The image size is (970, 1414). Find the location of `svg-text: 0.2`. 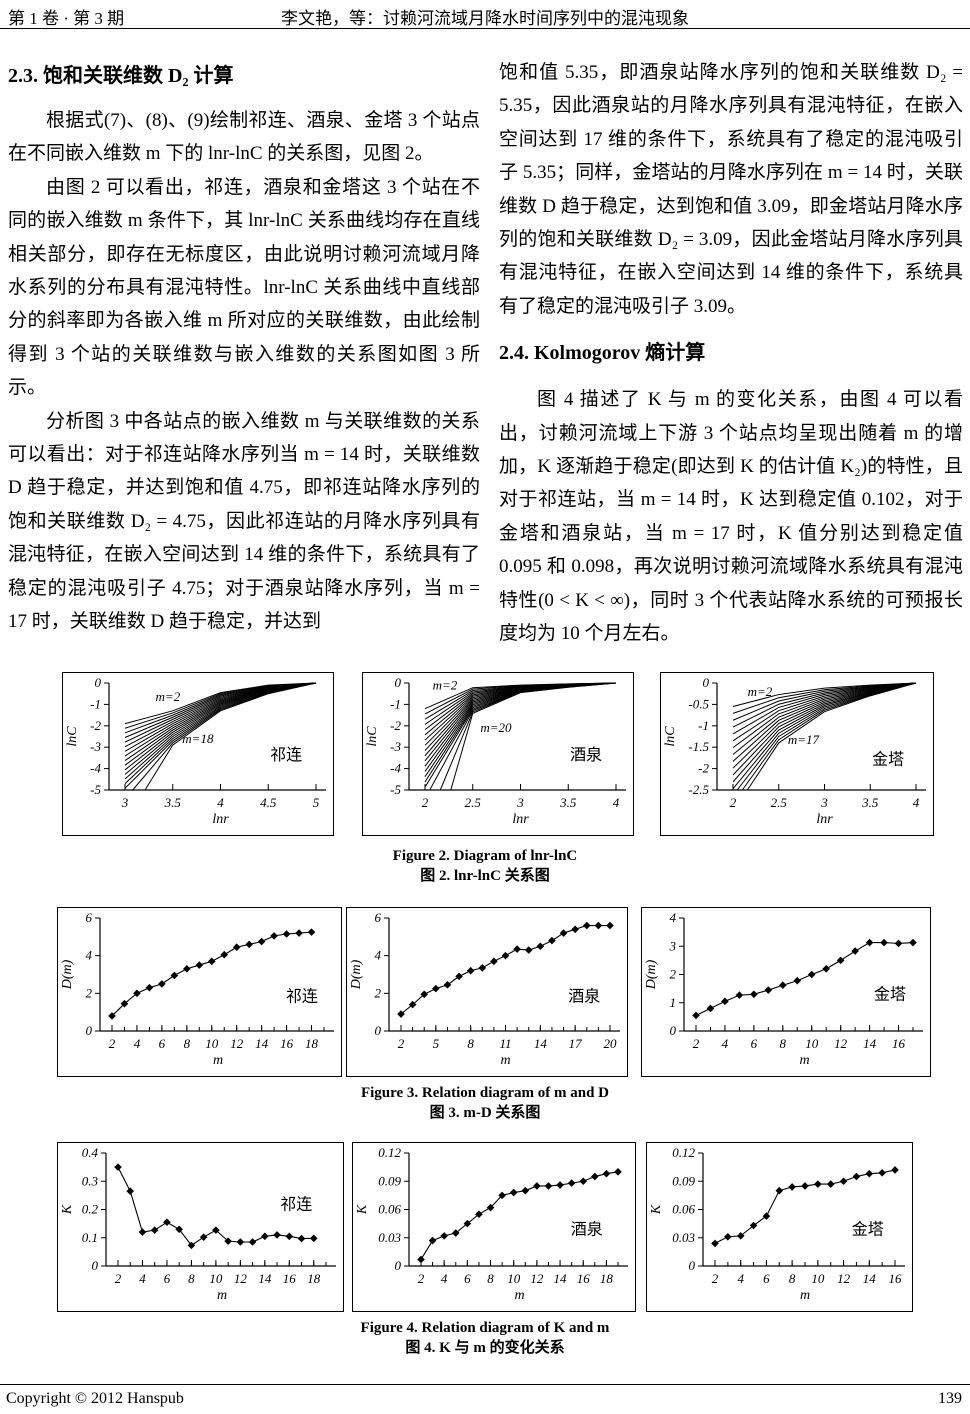

svg-text: 0.2 is located at coordinates (90, 1209).